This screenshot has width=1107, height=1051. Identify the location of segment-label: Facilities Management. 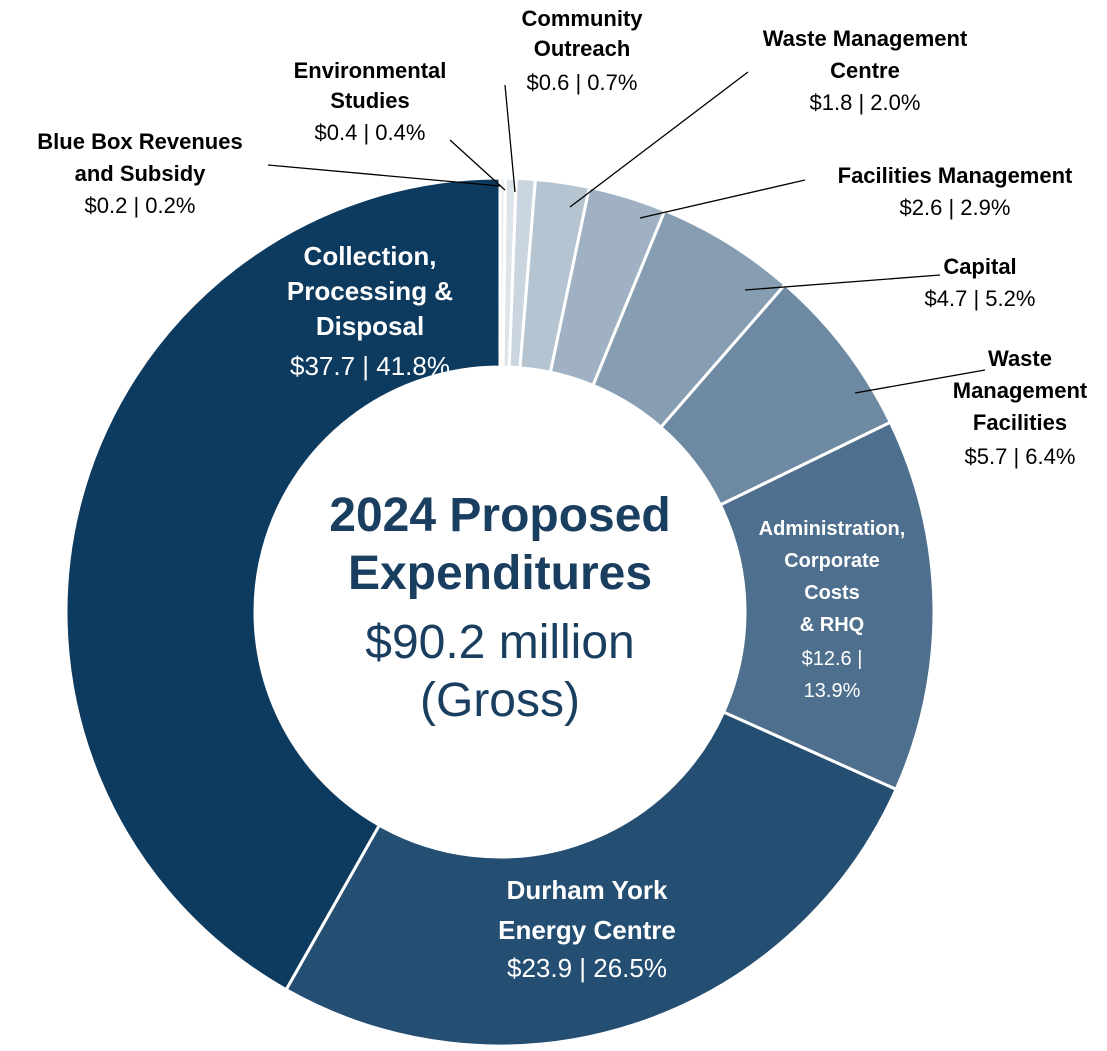
(955, 175).